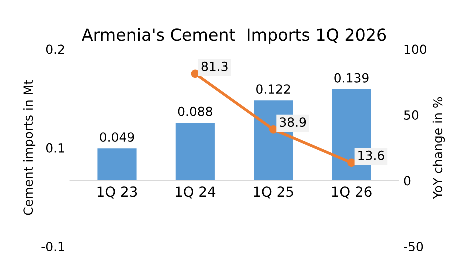  What do you see at coordinates (117, 137) in the screenshot?
I see `data-label: 0.049` at bounding box center [117, 137].